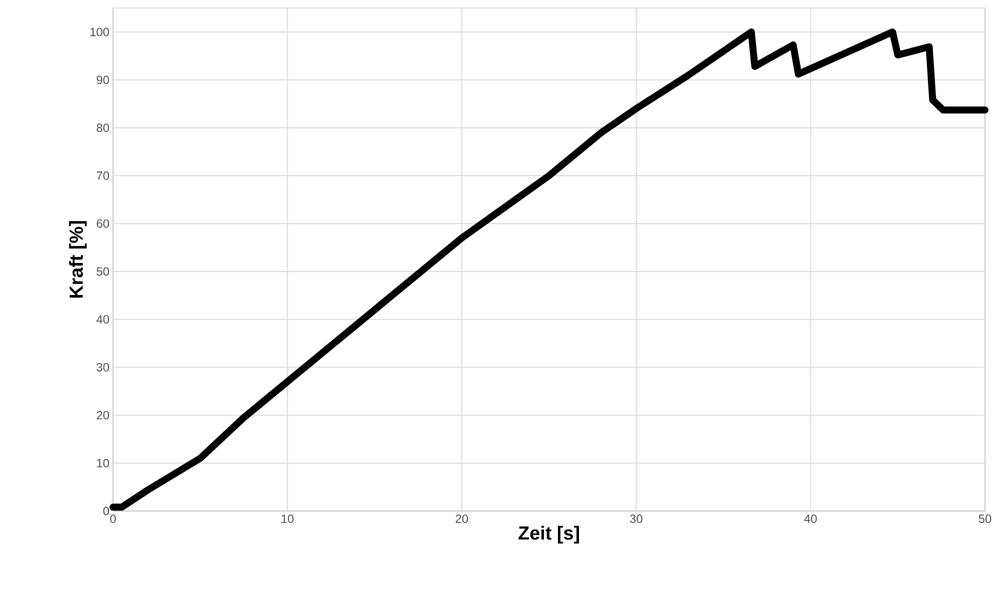  What do you see at coordinates (985, 518) in the screenshot?
I see `x-tick-label: 50` at bounding box center [985, 518].